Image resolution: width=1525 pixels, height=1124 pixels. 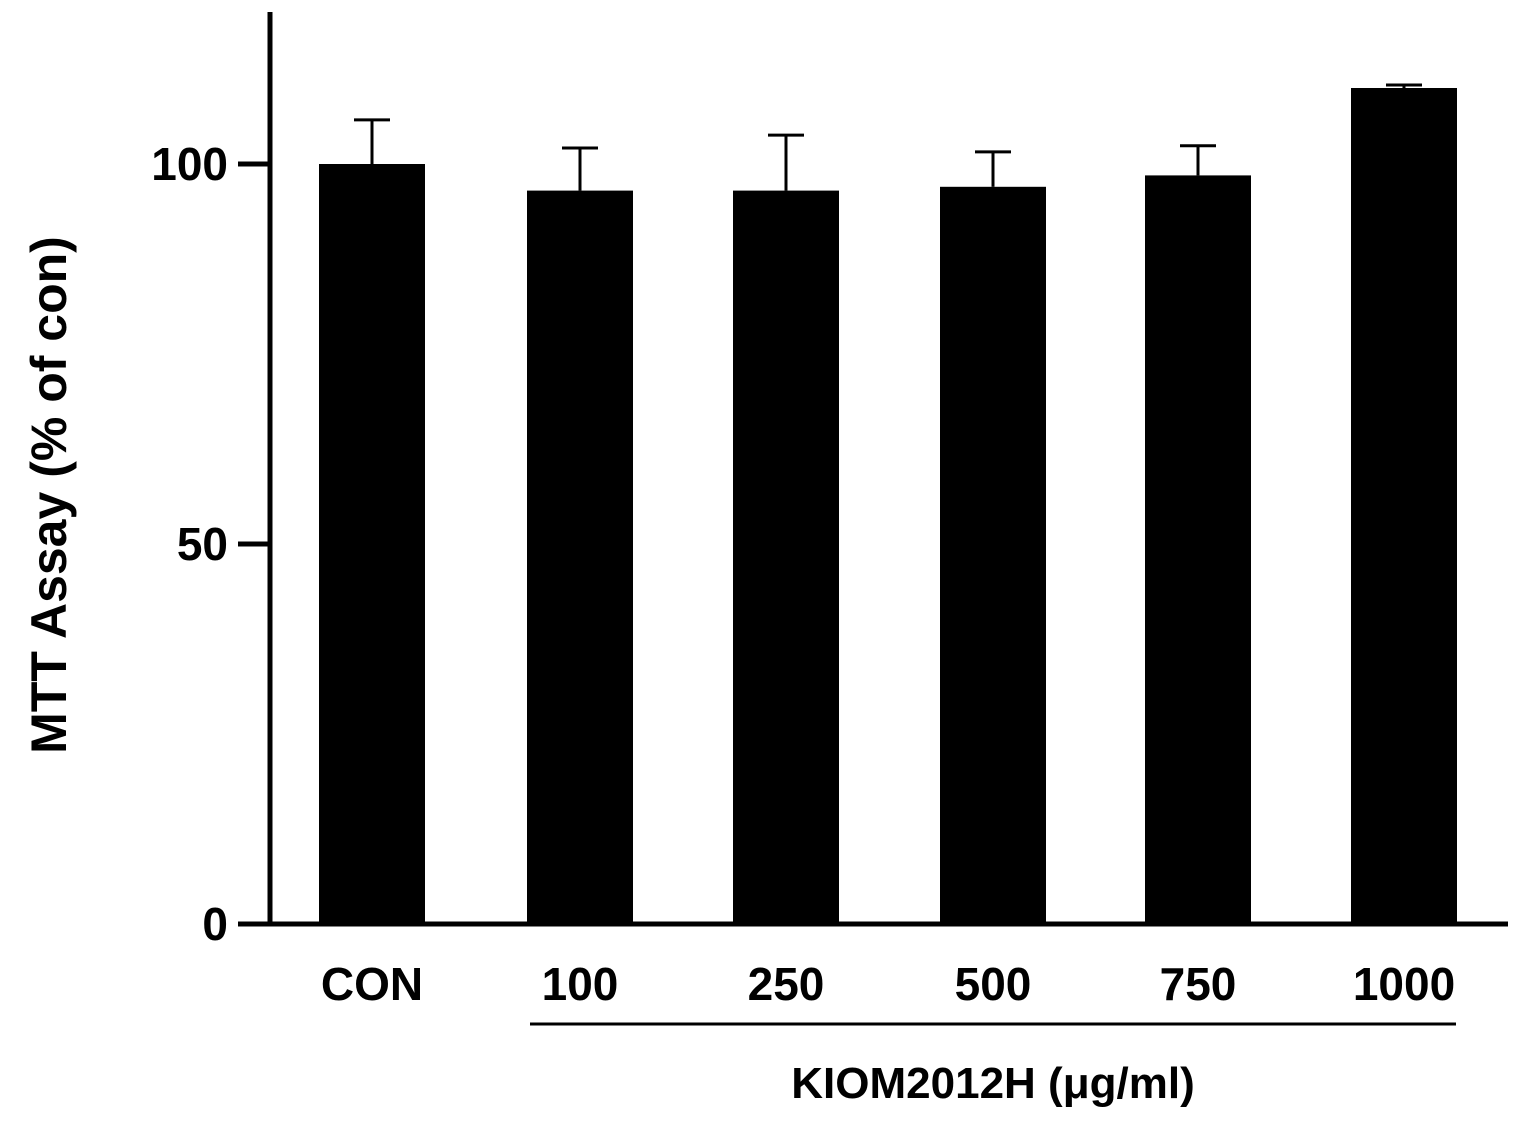 What do you see at coordinates (993, 984) in the screenshot?
I see `x-tick-label-500: 500` at bounding box center [993, 984].